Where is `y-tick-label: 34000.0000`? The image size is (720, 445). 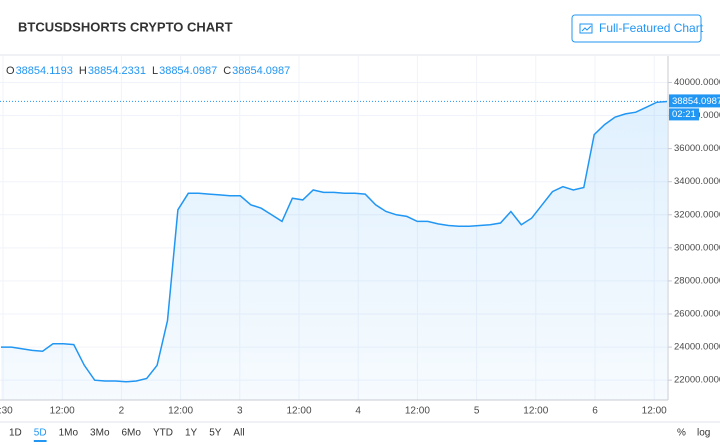
y-tick-label: 34000.0000 is located at coordinates (697, 181).